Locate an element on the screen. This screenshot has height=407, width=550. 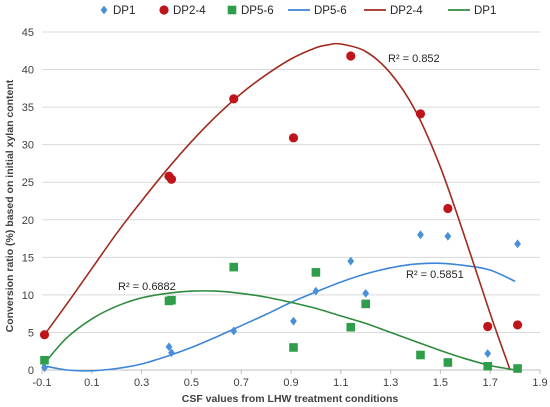
r2-label: R² = 0.6882 is located at coordinates (147, 287).